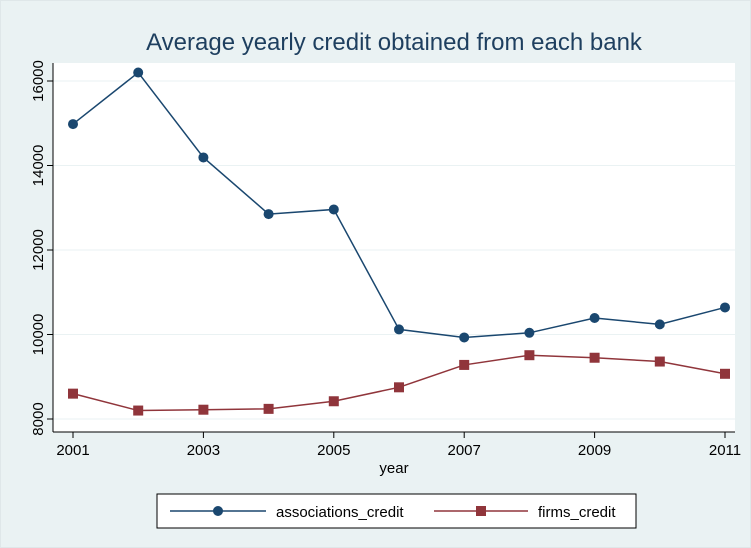 The height and width of the screenshot is (548, 751). I want to click on y-tick-label: 14000, so click(38, 166).